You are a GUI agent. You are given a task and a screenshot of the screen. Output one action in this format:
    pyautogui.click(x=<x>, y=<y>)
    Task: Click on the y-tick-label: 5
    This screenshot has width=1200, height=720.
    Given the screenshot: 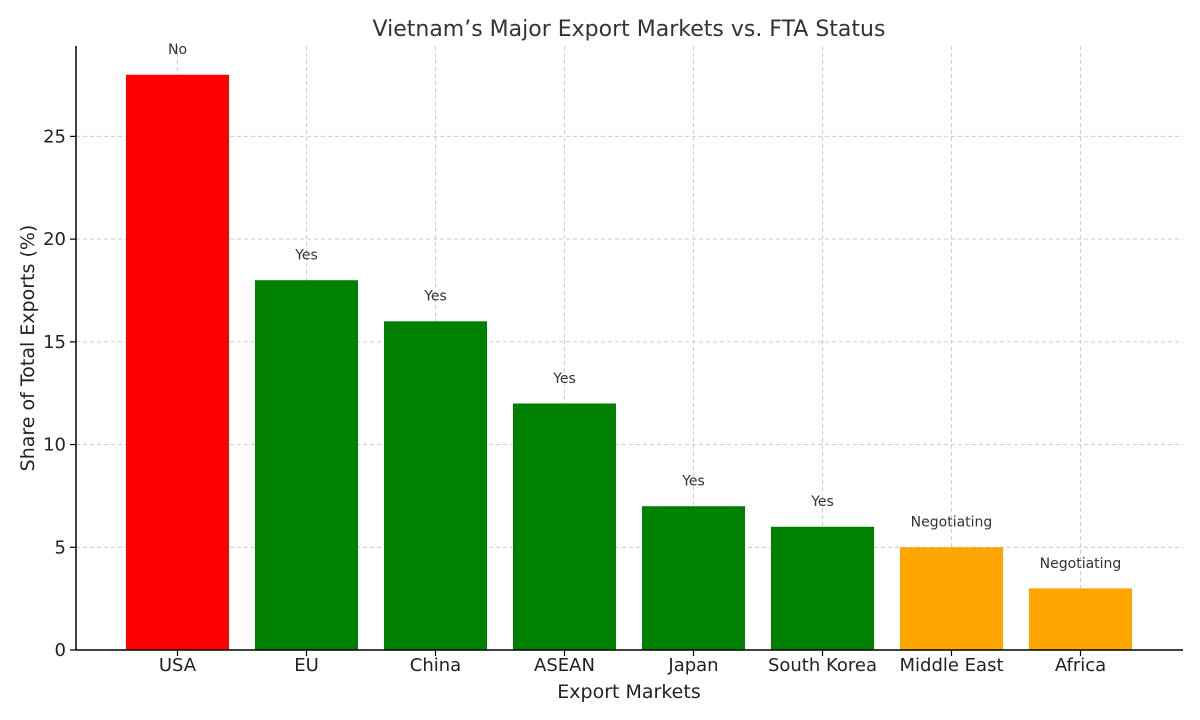 What is the action you would take?
    pyautogui.click(x=60, y=547)
    